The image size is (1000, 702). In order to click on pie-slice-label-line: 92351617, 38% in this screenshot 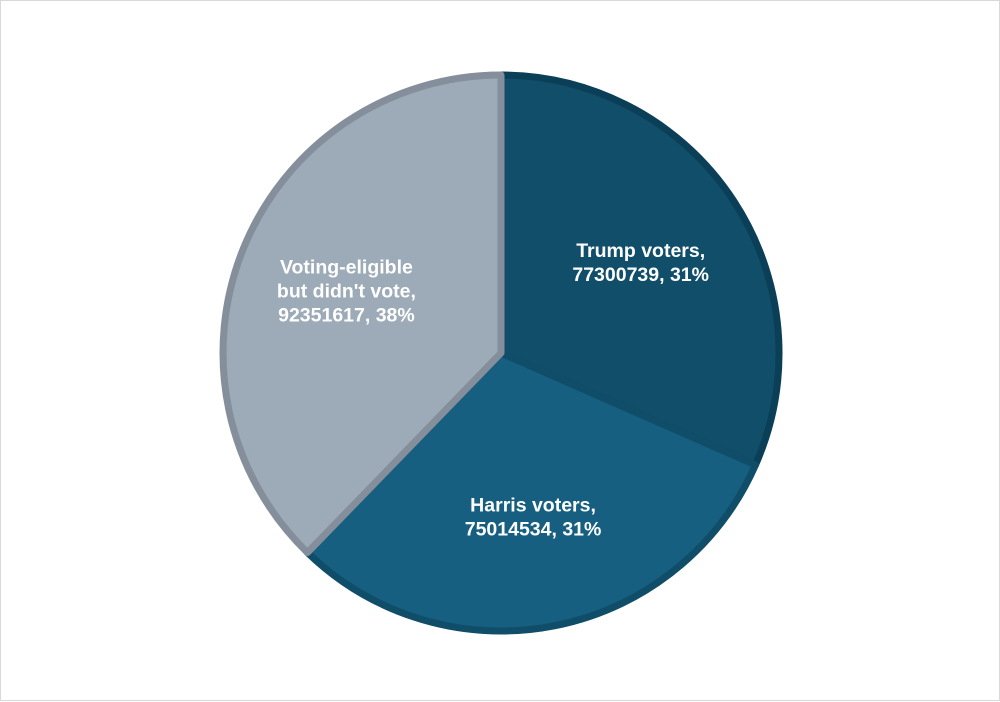, I will do `click(346, 315)`.